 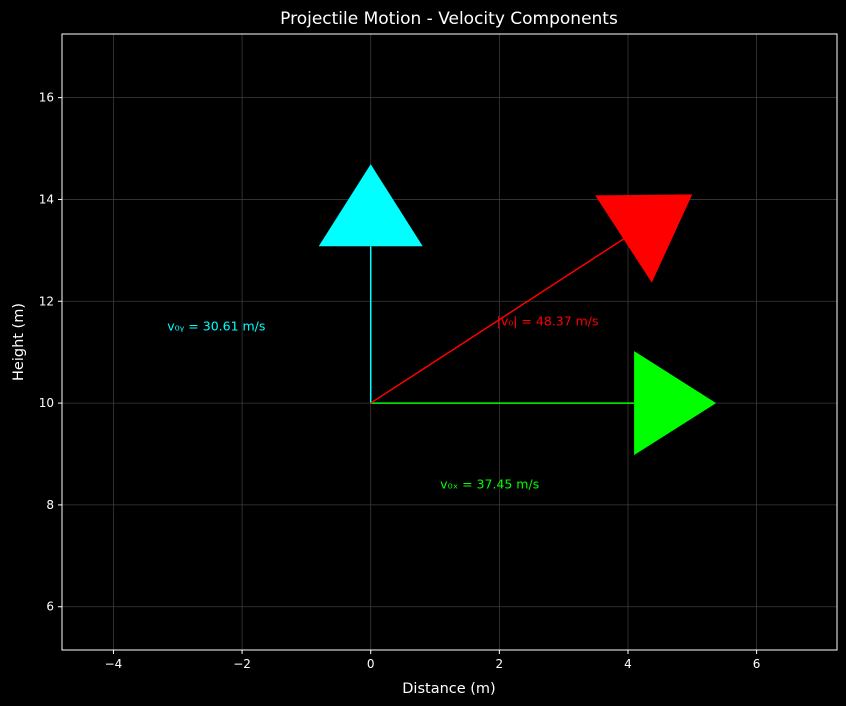 What do you see at coordinates (448, 689) in the screenshot?
I see `x-axis-label: Distance (m)` at bounding box center [448, 689].